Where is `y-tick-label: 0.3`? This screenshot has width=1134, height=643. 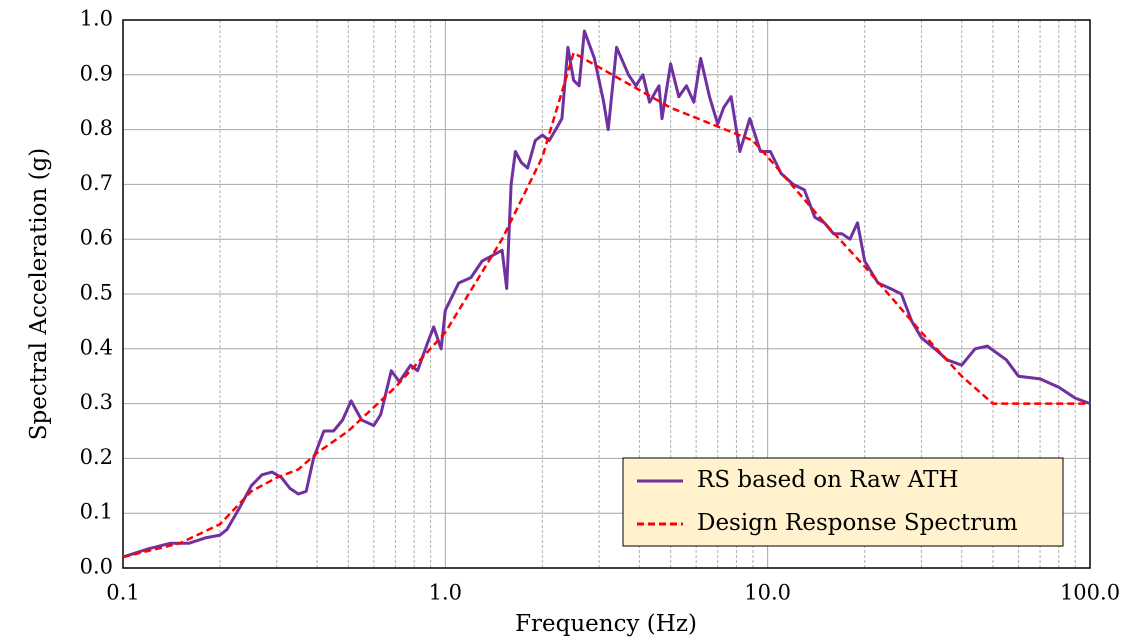 y-tick-label: 0.3 is located at coordinates (96, 402).